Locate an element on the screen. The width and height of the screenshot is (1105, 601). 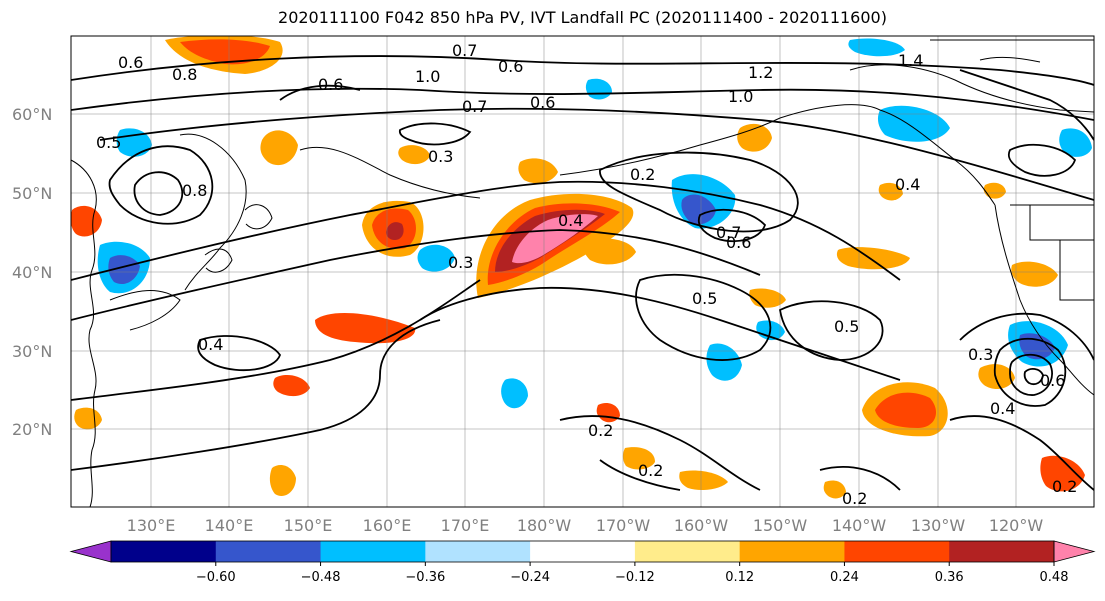
lon-label: 170°W is located at coordinates (623, 525).